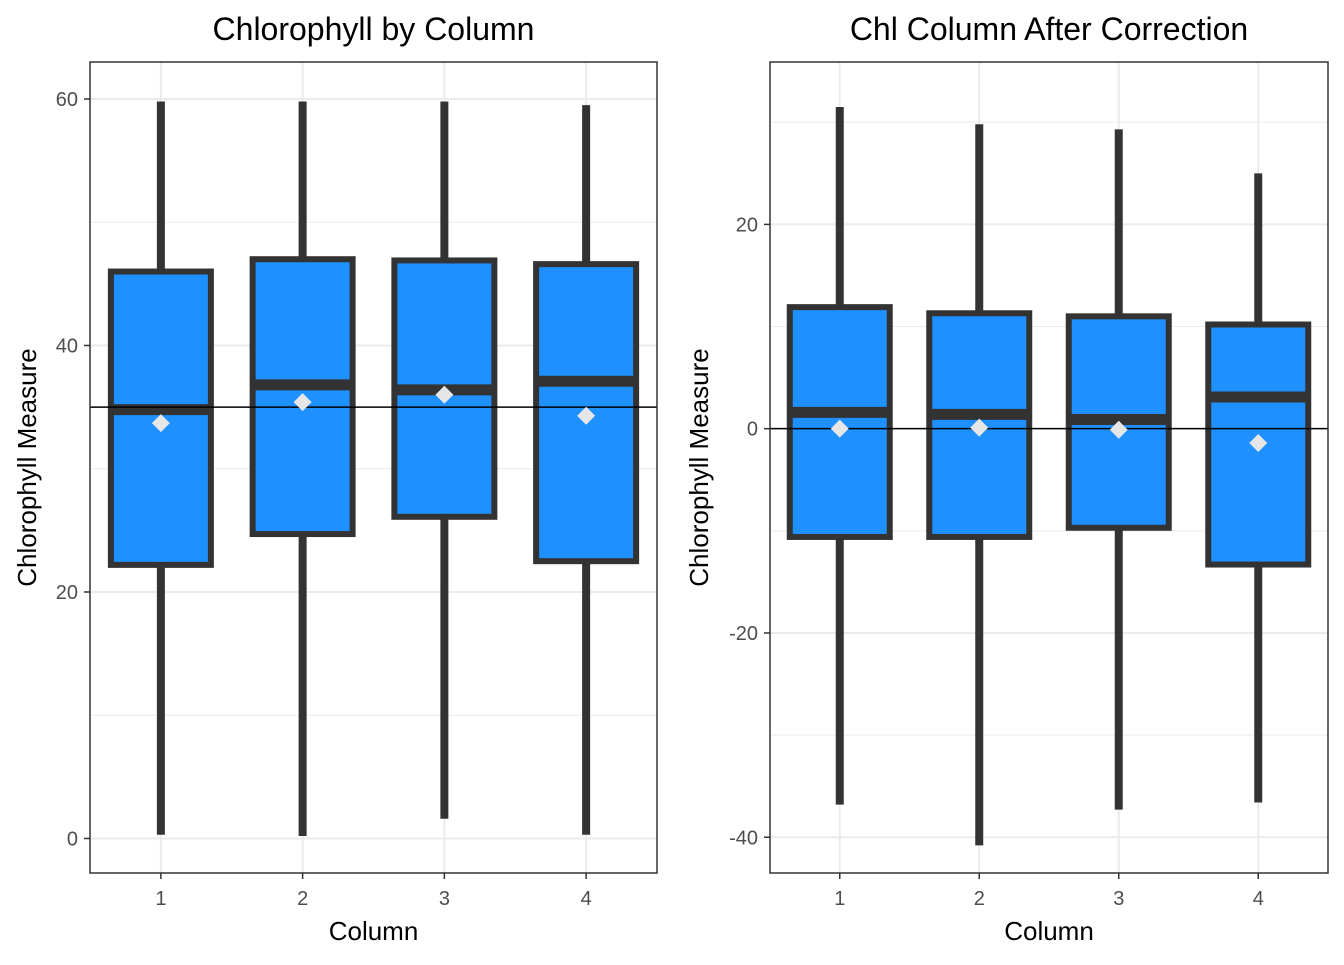  Describe the element at coordinates (67, 346) in the screenshot. I see `y-tick-label: 40` at that location.